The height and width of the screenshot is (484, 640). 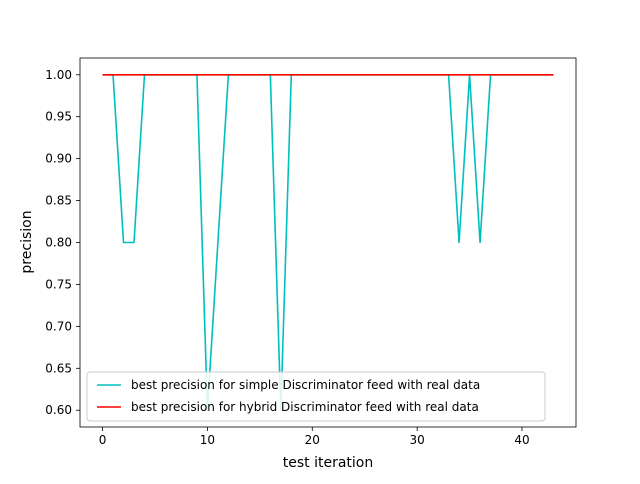 I want to click on y-tick-label: 0.80, so click(x=58, y=243).